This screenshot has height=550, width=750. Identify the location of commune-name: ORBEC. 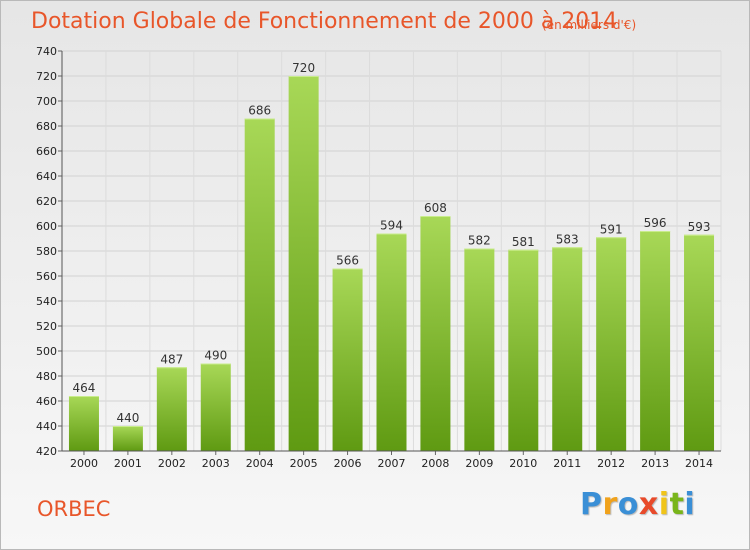
(74, 509).